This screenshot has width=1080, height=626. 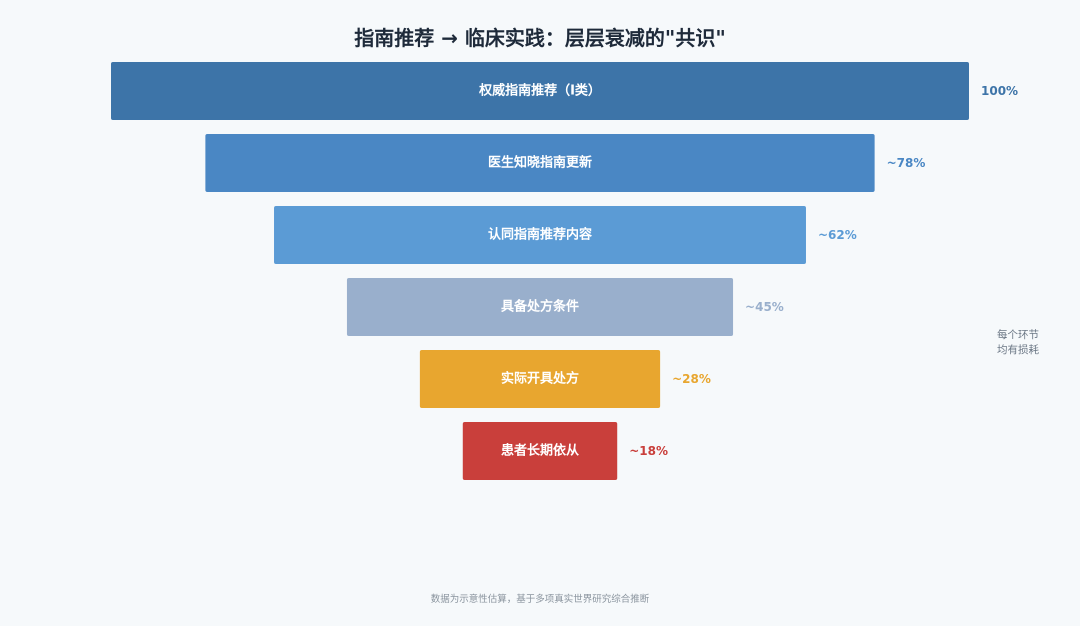 I want to click on value-label-1: 100%, so click(x=999, y=91).